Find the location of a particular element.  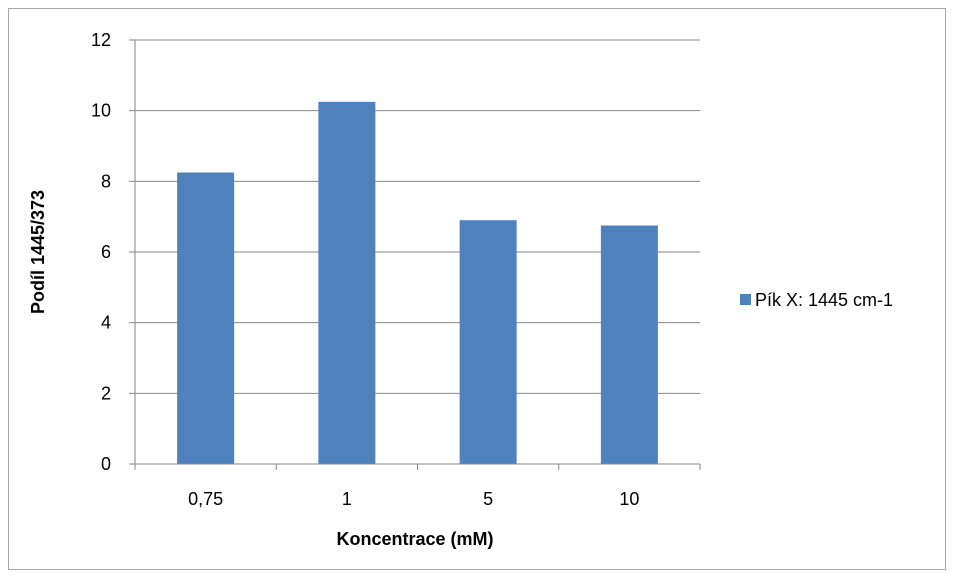

y-tick-label: 12 is located at coordinates (101, 40).